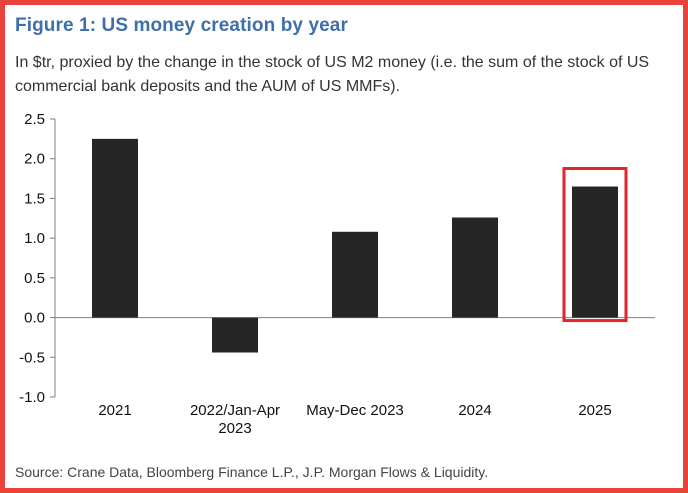  I want to click on y-tick-label: 1.5, so click(34, 198).